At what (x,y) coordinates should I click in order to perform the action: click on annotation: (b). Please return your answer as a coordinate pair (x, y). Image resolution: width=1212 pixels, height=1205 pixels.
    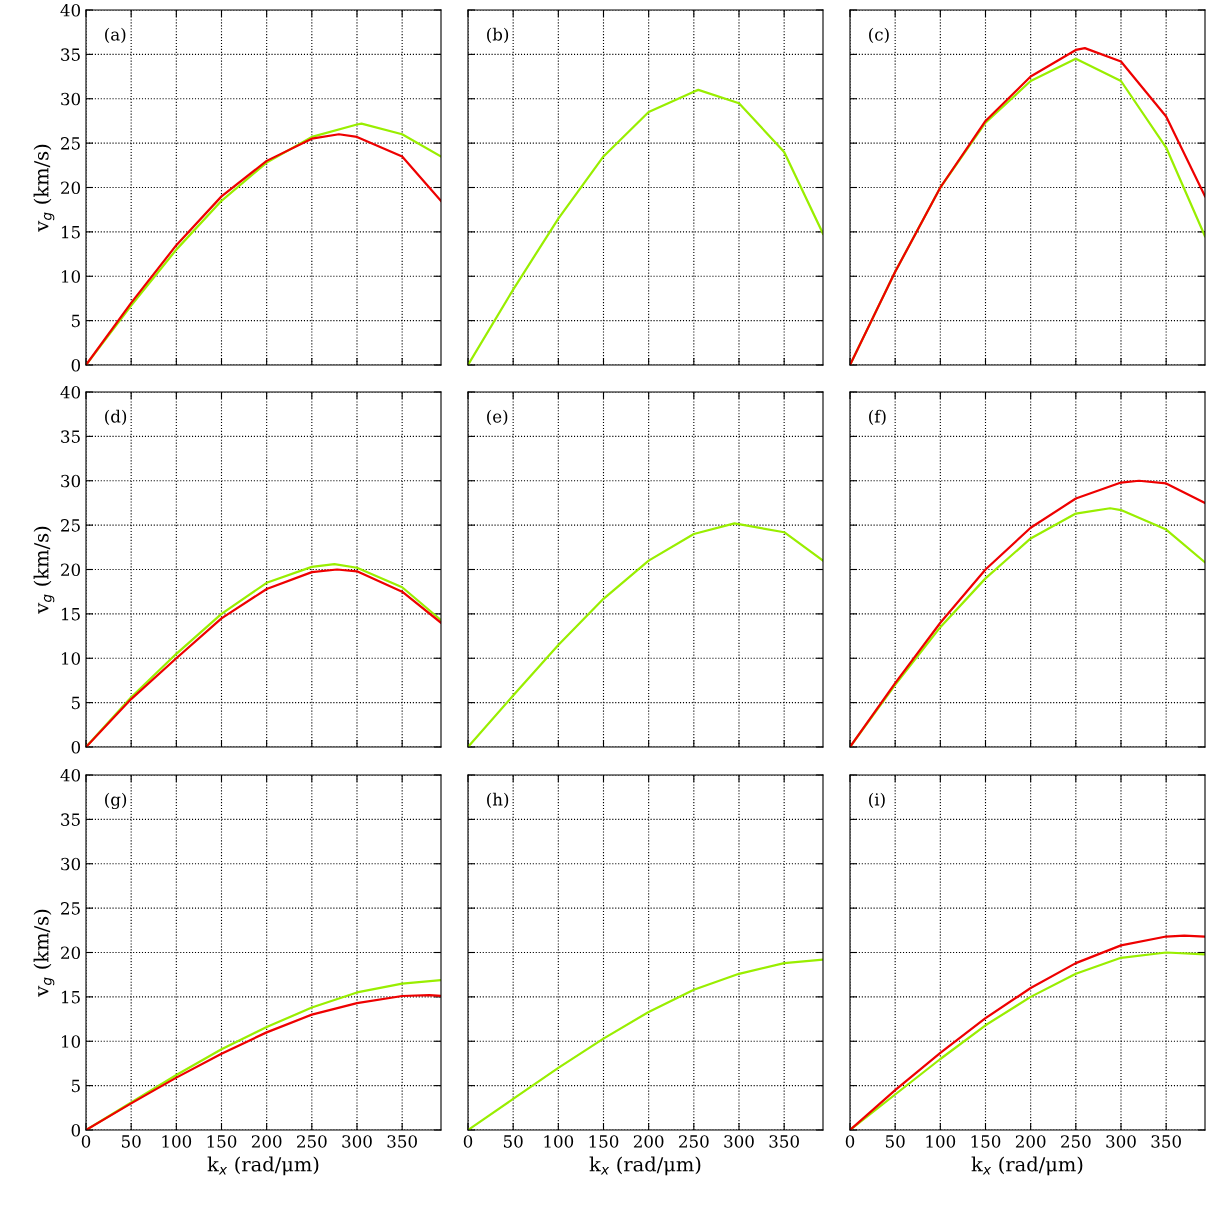
    Looking at the image, I should click on (498, 35).